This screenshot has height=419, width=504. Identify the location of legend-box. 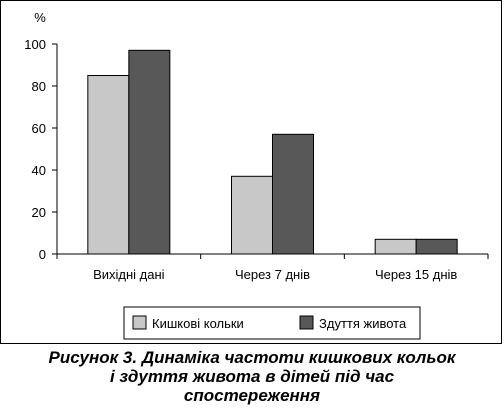
(272, 323).